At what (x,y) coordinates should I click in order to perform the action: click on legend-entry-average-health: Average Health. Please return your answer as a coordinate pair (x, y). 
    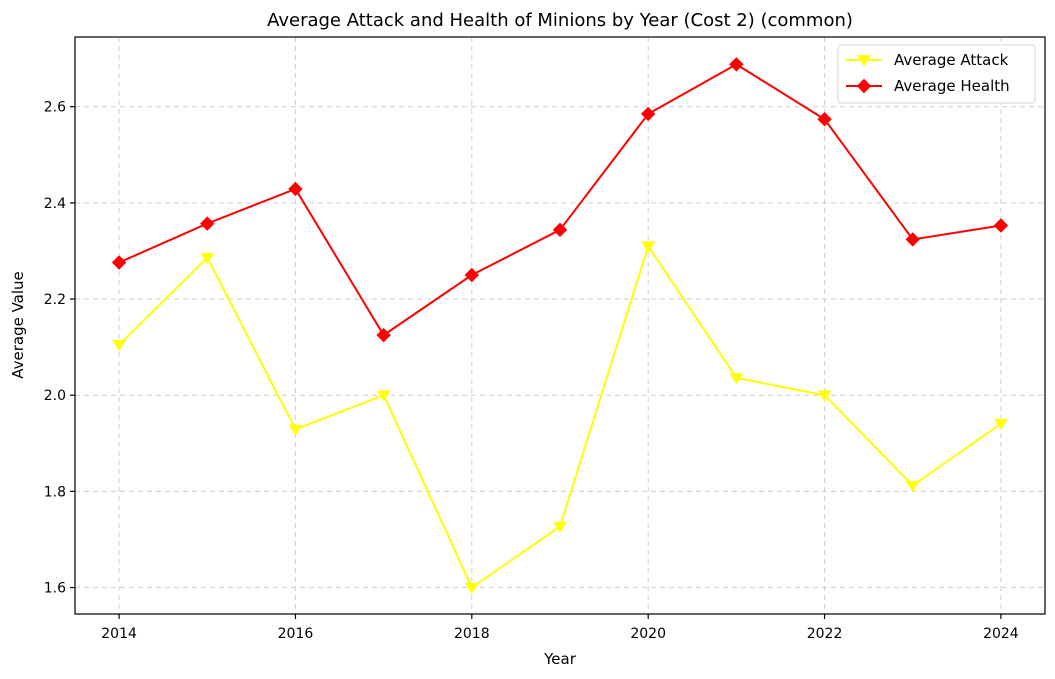
    Looking at the image, I should click on (928, 86).